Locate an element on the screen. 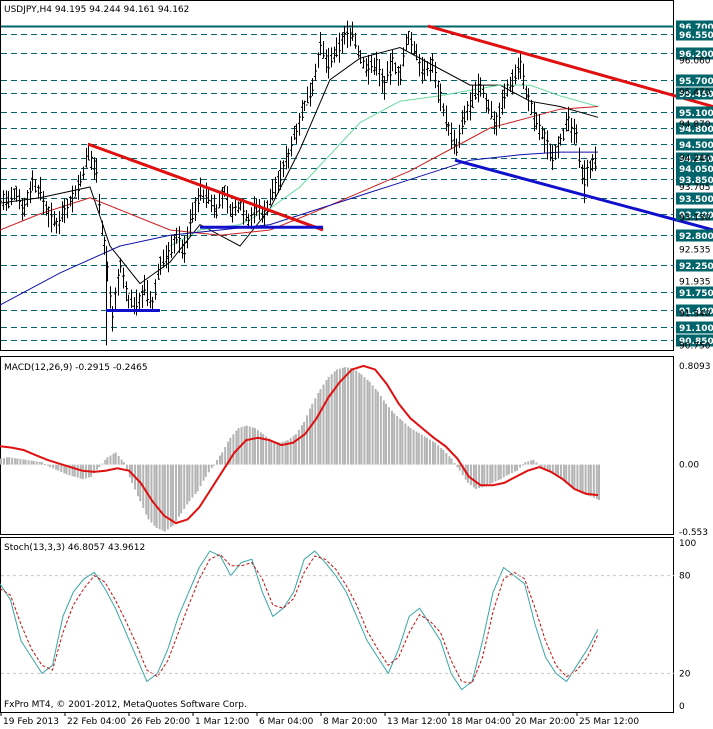 The image size is (713, 729). stoch-tick-label: 0 is located at coordinates (682, 707).